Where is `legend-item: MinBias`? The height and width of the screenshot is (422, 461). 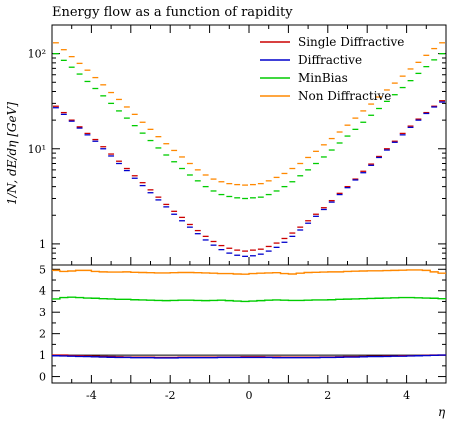
legend-item: MinBias is located at coordinates (304, 78).